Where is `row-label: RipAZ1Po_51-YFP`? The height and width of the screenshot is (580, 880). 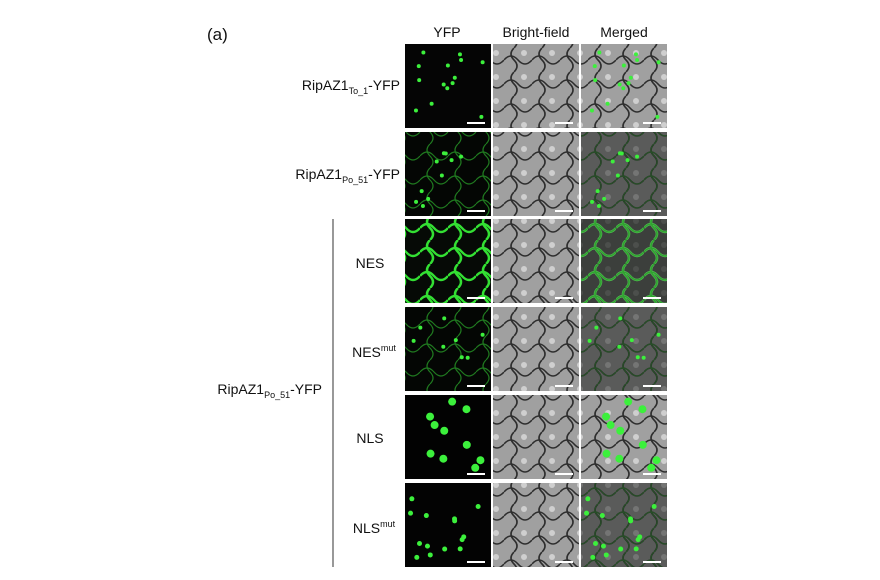
row-label: RipAZ1Po_51-YFP is located at coordinates (347, 175).